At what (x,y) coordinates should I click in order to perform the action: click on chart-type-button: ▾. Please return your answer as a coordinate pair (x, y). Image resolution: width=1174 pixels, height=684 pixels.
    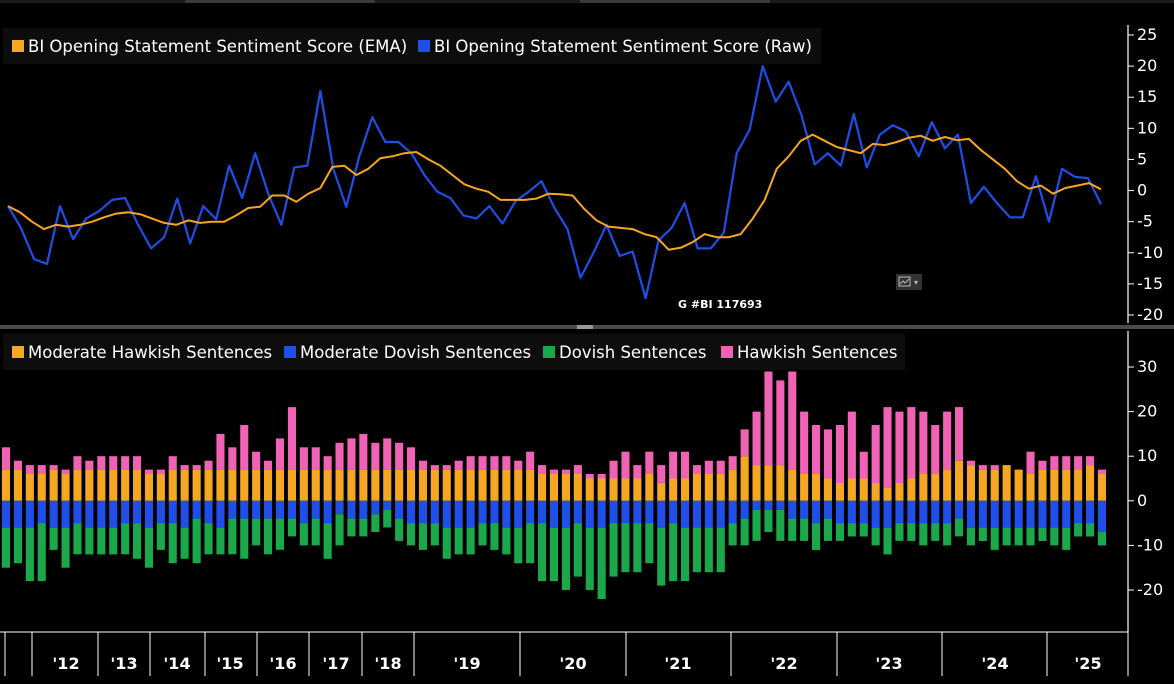
    Looking at the image, I should click on (909, 282).